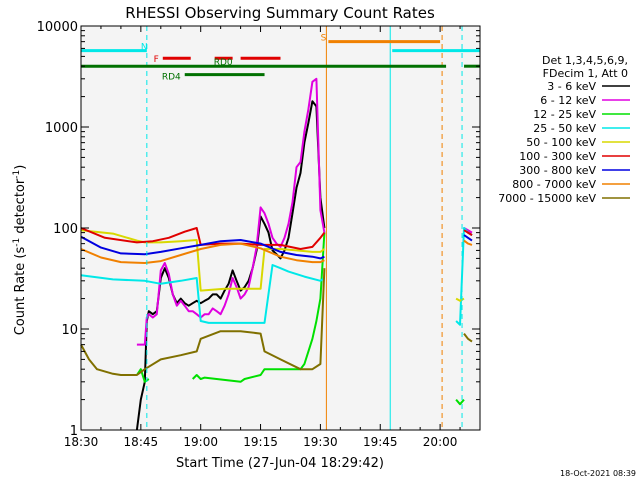 The width and height of the screenshot is (640, 480). Describe the element at coordinates (280, 58) in the screenshot. I see `flag-layer: NF S RD0 RD4` at that location.